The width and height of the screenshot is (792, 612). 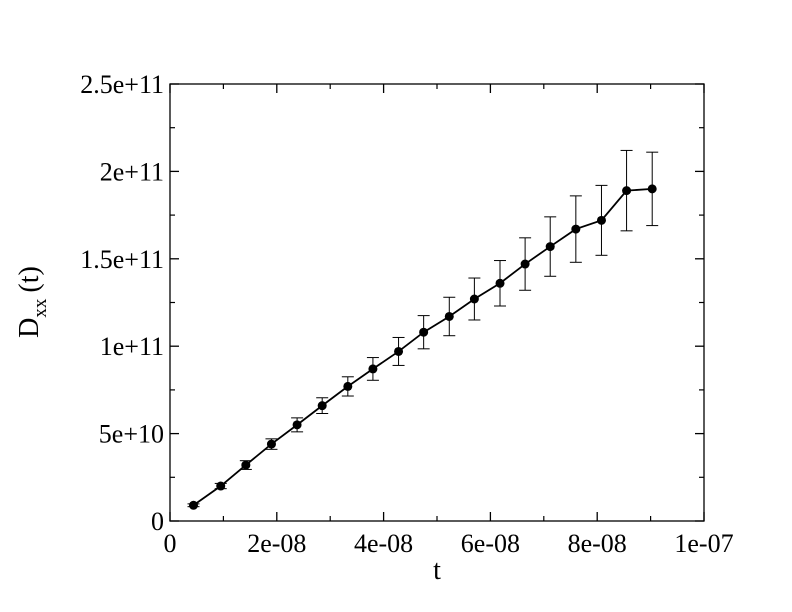 I want to click on x-tick-label: 4e-08, so click(x=383, y=543).